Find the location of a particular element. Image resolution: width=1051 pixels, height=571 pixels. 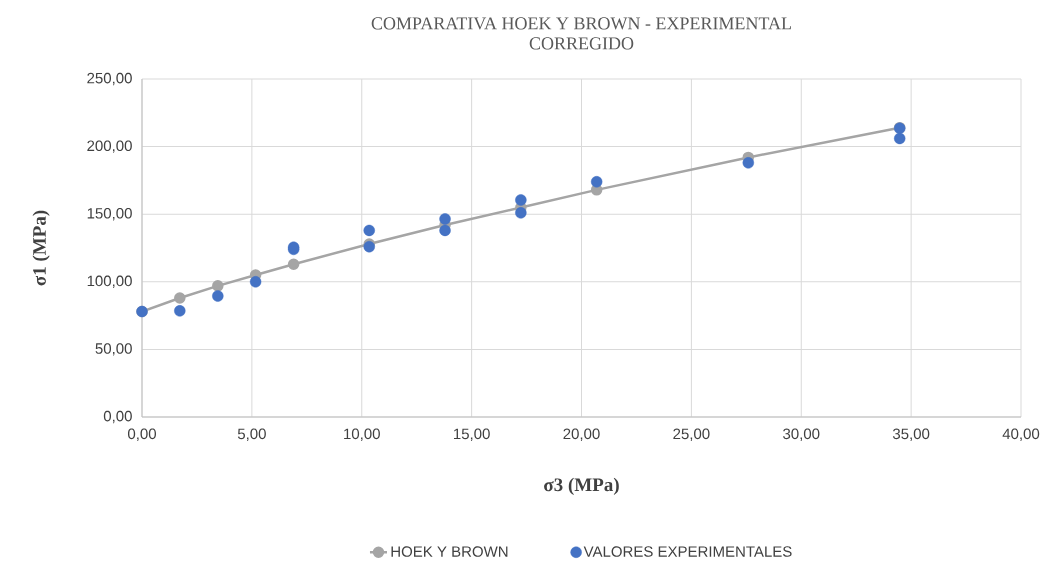

x-axis-title: σ3 (MPa) is located at coordinates (581, 486).